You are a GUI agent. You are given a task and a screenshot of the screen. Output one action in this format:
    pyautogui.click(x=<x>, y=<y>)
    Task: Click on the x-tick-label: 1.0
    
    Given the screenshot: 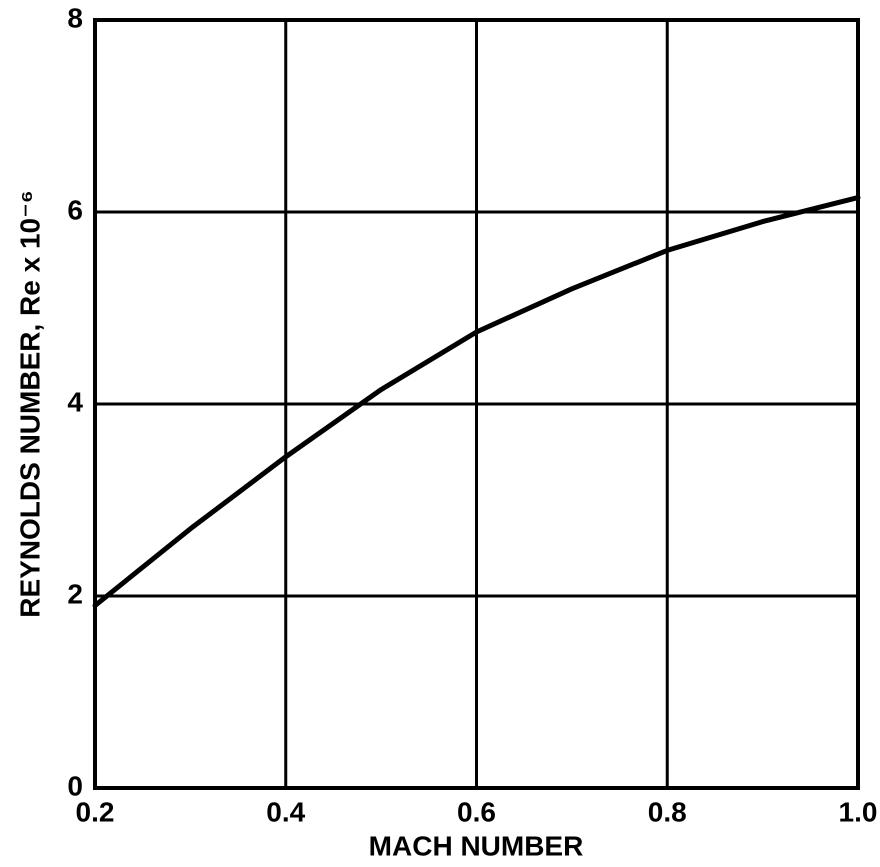 What is the action you would take?
    pyautogui.click(x=858, y=811)
    